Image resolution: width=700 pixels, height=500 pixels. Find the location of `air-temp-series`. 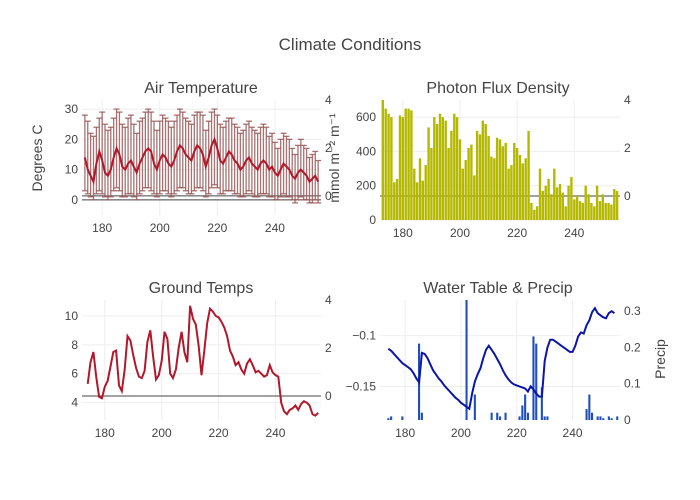

air-temp-series is located at coordinates (201, 156).